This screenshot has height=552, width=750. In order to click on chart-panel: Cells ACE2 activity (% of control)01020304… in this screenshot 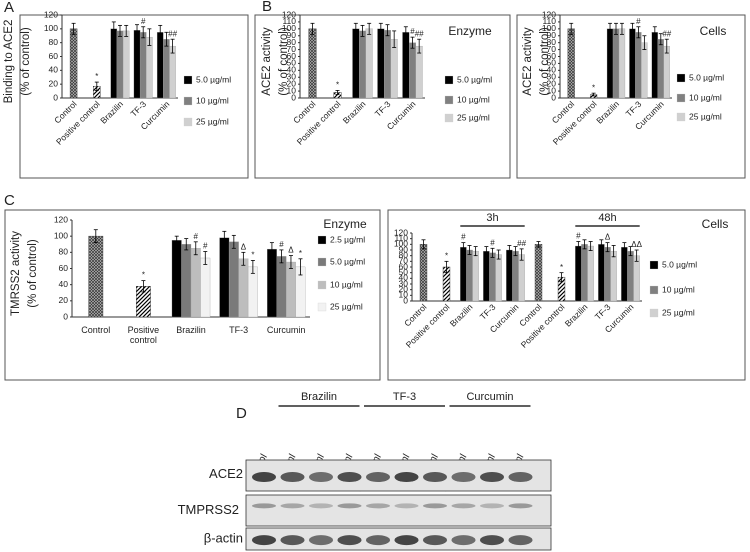, I will do `click(631, 94)`.